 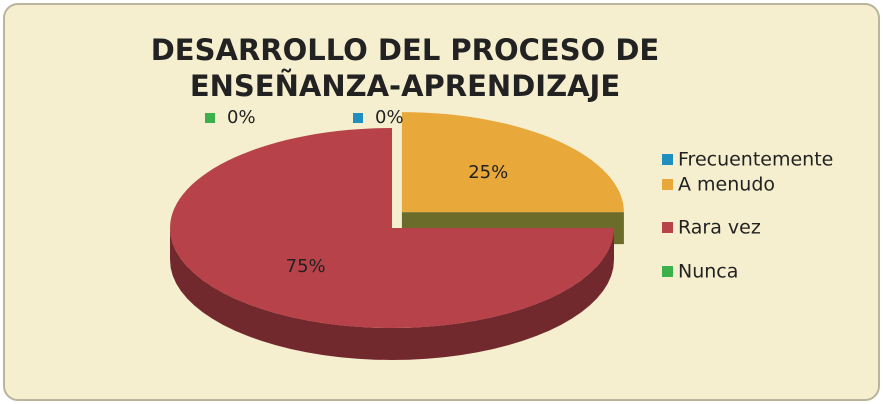 I want to click on data-label: 75%, so click(x=306, y=266).